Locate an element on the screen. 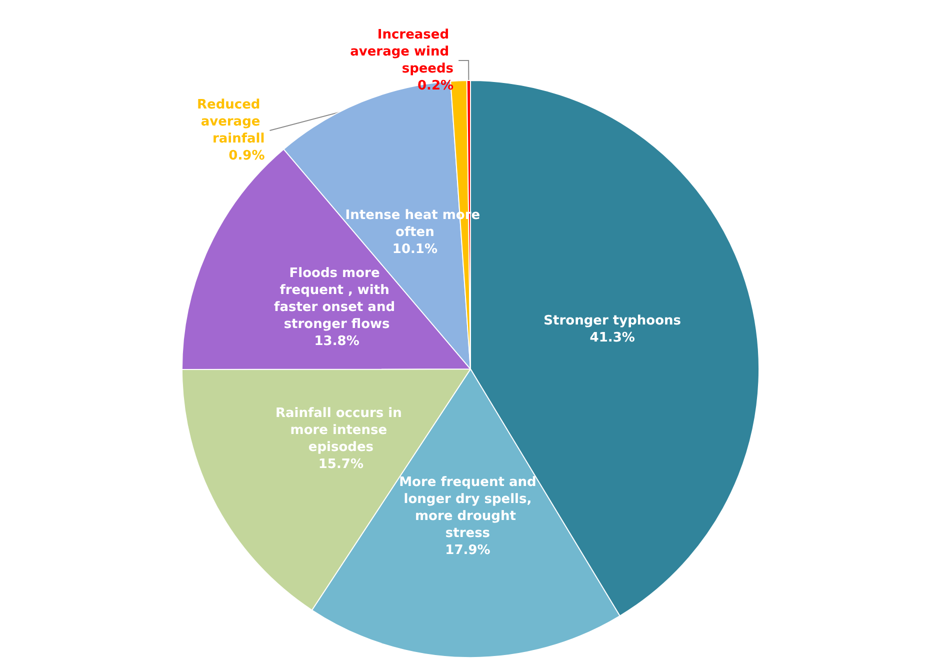 This screenshot has width=941, height=671. data-label: 17.9% is located at coordinates (467, 550).